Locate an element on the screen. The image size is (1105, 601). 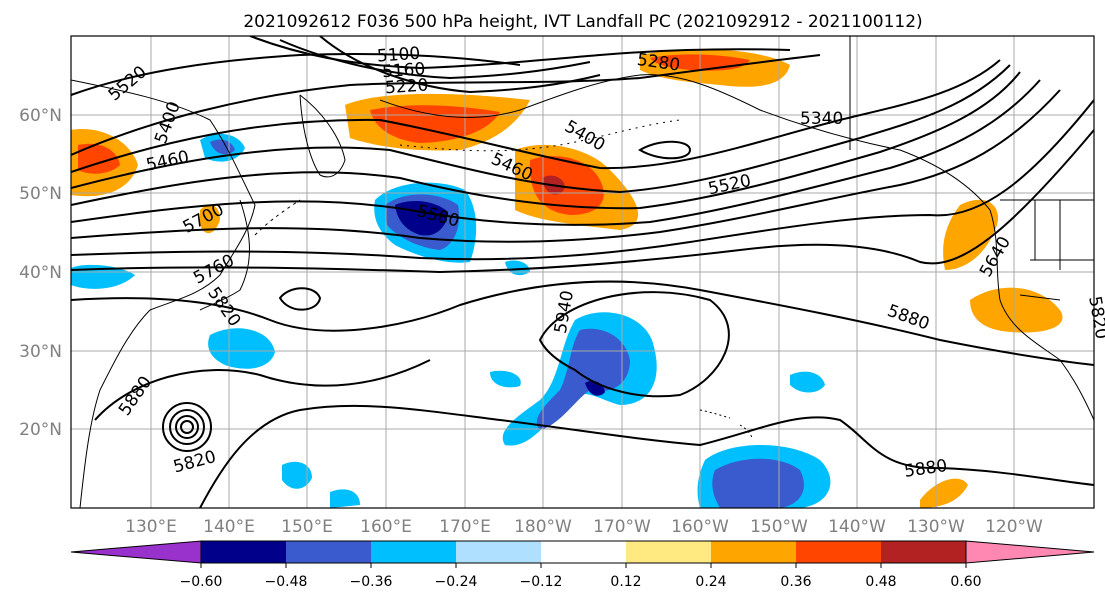
kuril-islands is located at coordinates (277, 217).